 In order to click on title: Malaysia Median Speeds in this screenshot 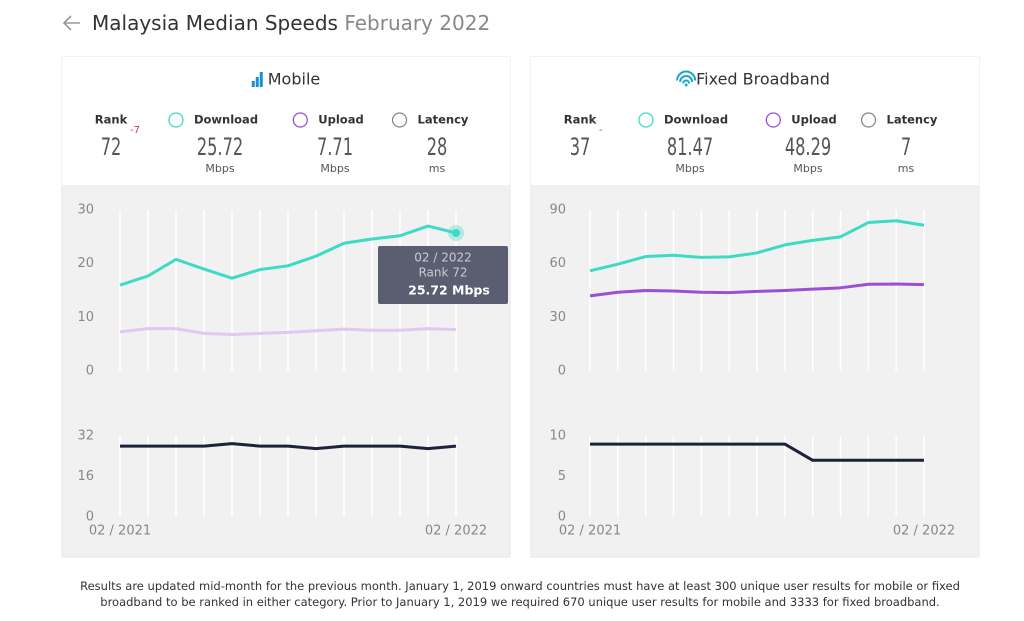, I will do `click(215, 23)`.